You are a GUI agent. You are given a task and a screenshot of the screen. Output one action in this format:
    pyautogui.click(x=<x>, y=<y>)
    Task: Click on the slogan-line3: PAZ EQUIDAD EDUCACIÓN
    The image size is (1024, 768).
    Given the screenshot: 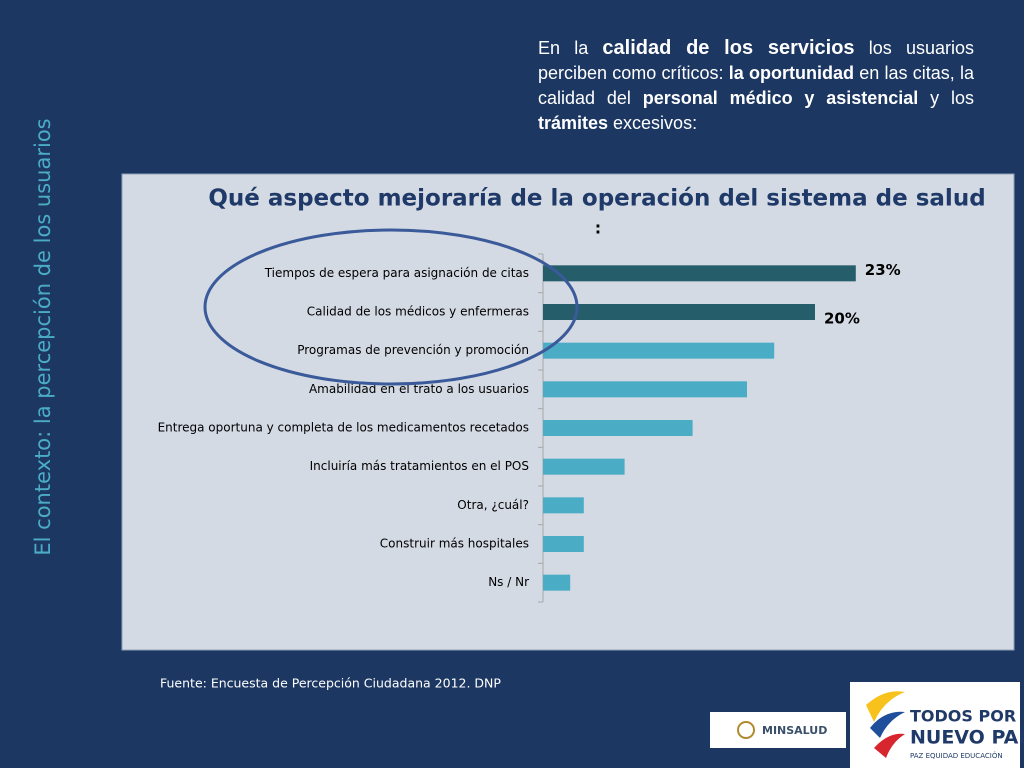 What is the action you would take?
    pyautogui.click(x=956, y=755)
    